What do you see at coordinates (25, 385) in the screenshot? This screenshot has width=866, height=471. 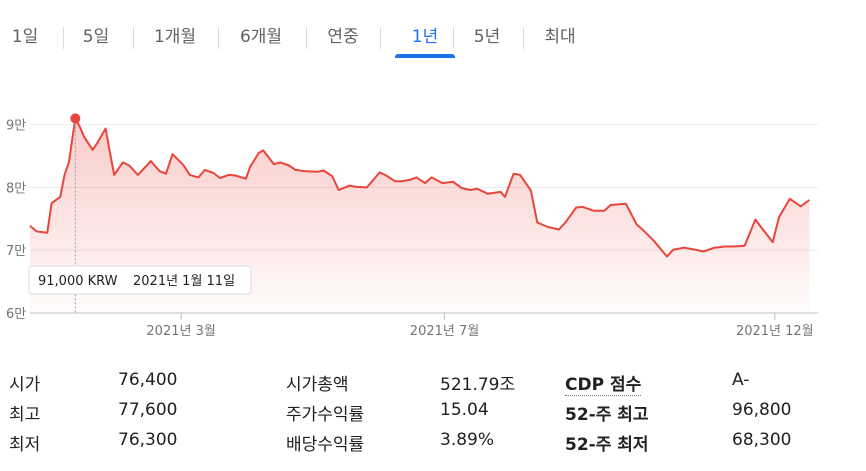 I see `stat-open-label: 시가` at bounding box center [25, 385].